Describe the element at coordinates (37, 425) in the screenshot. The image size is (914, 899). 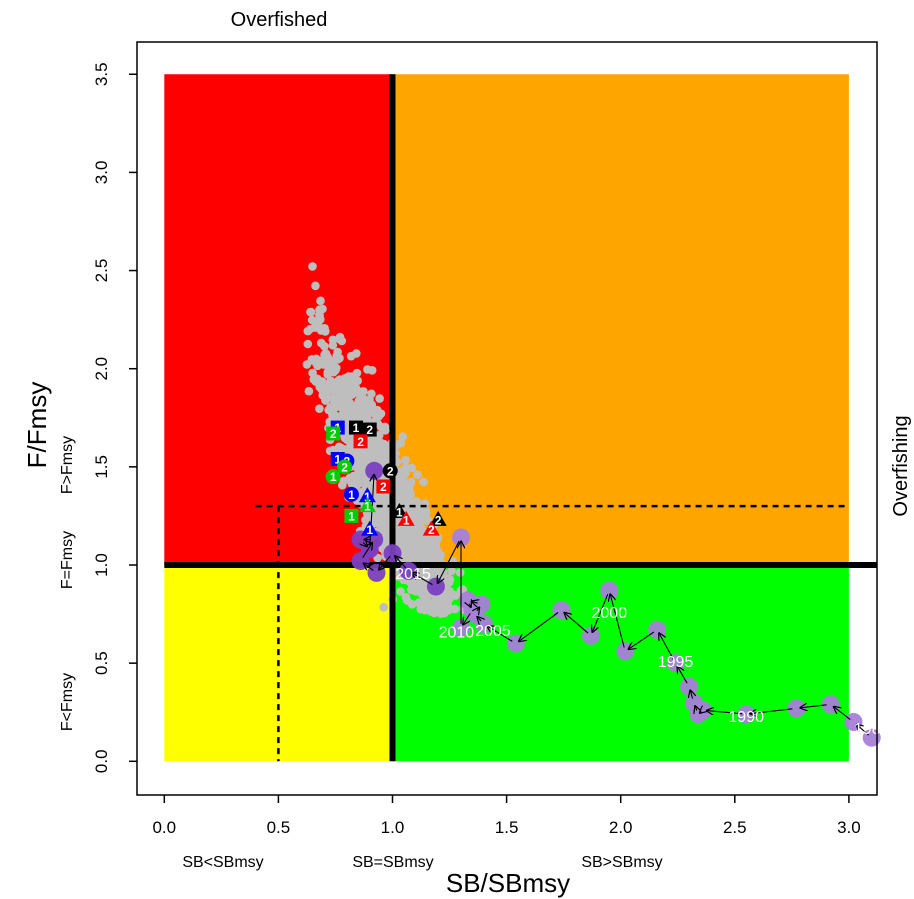
I see `y-axis-title: F/Fmsy` at that location.